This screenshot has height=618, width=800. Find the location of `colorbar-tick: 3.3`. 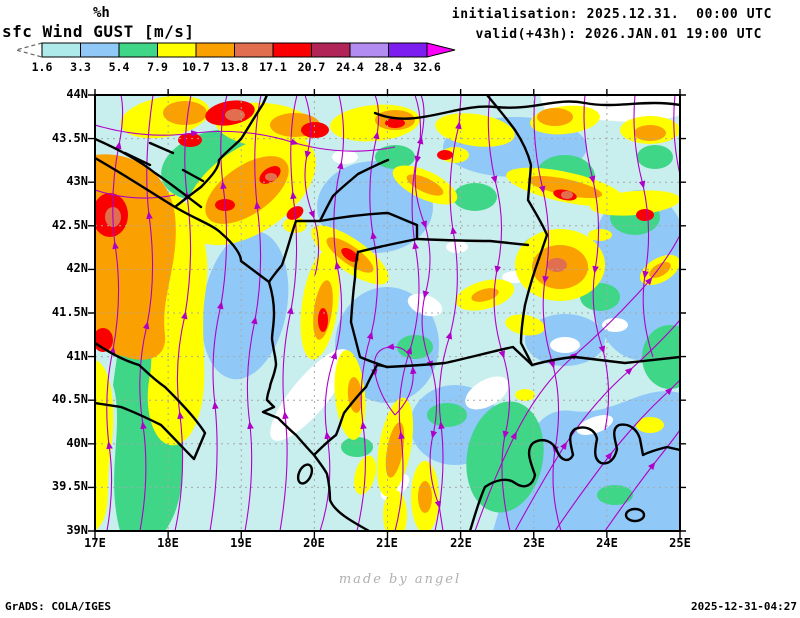

colorbar-tick: 3.3 is located at coordinates (80, 67).